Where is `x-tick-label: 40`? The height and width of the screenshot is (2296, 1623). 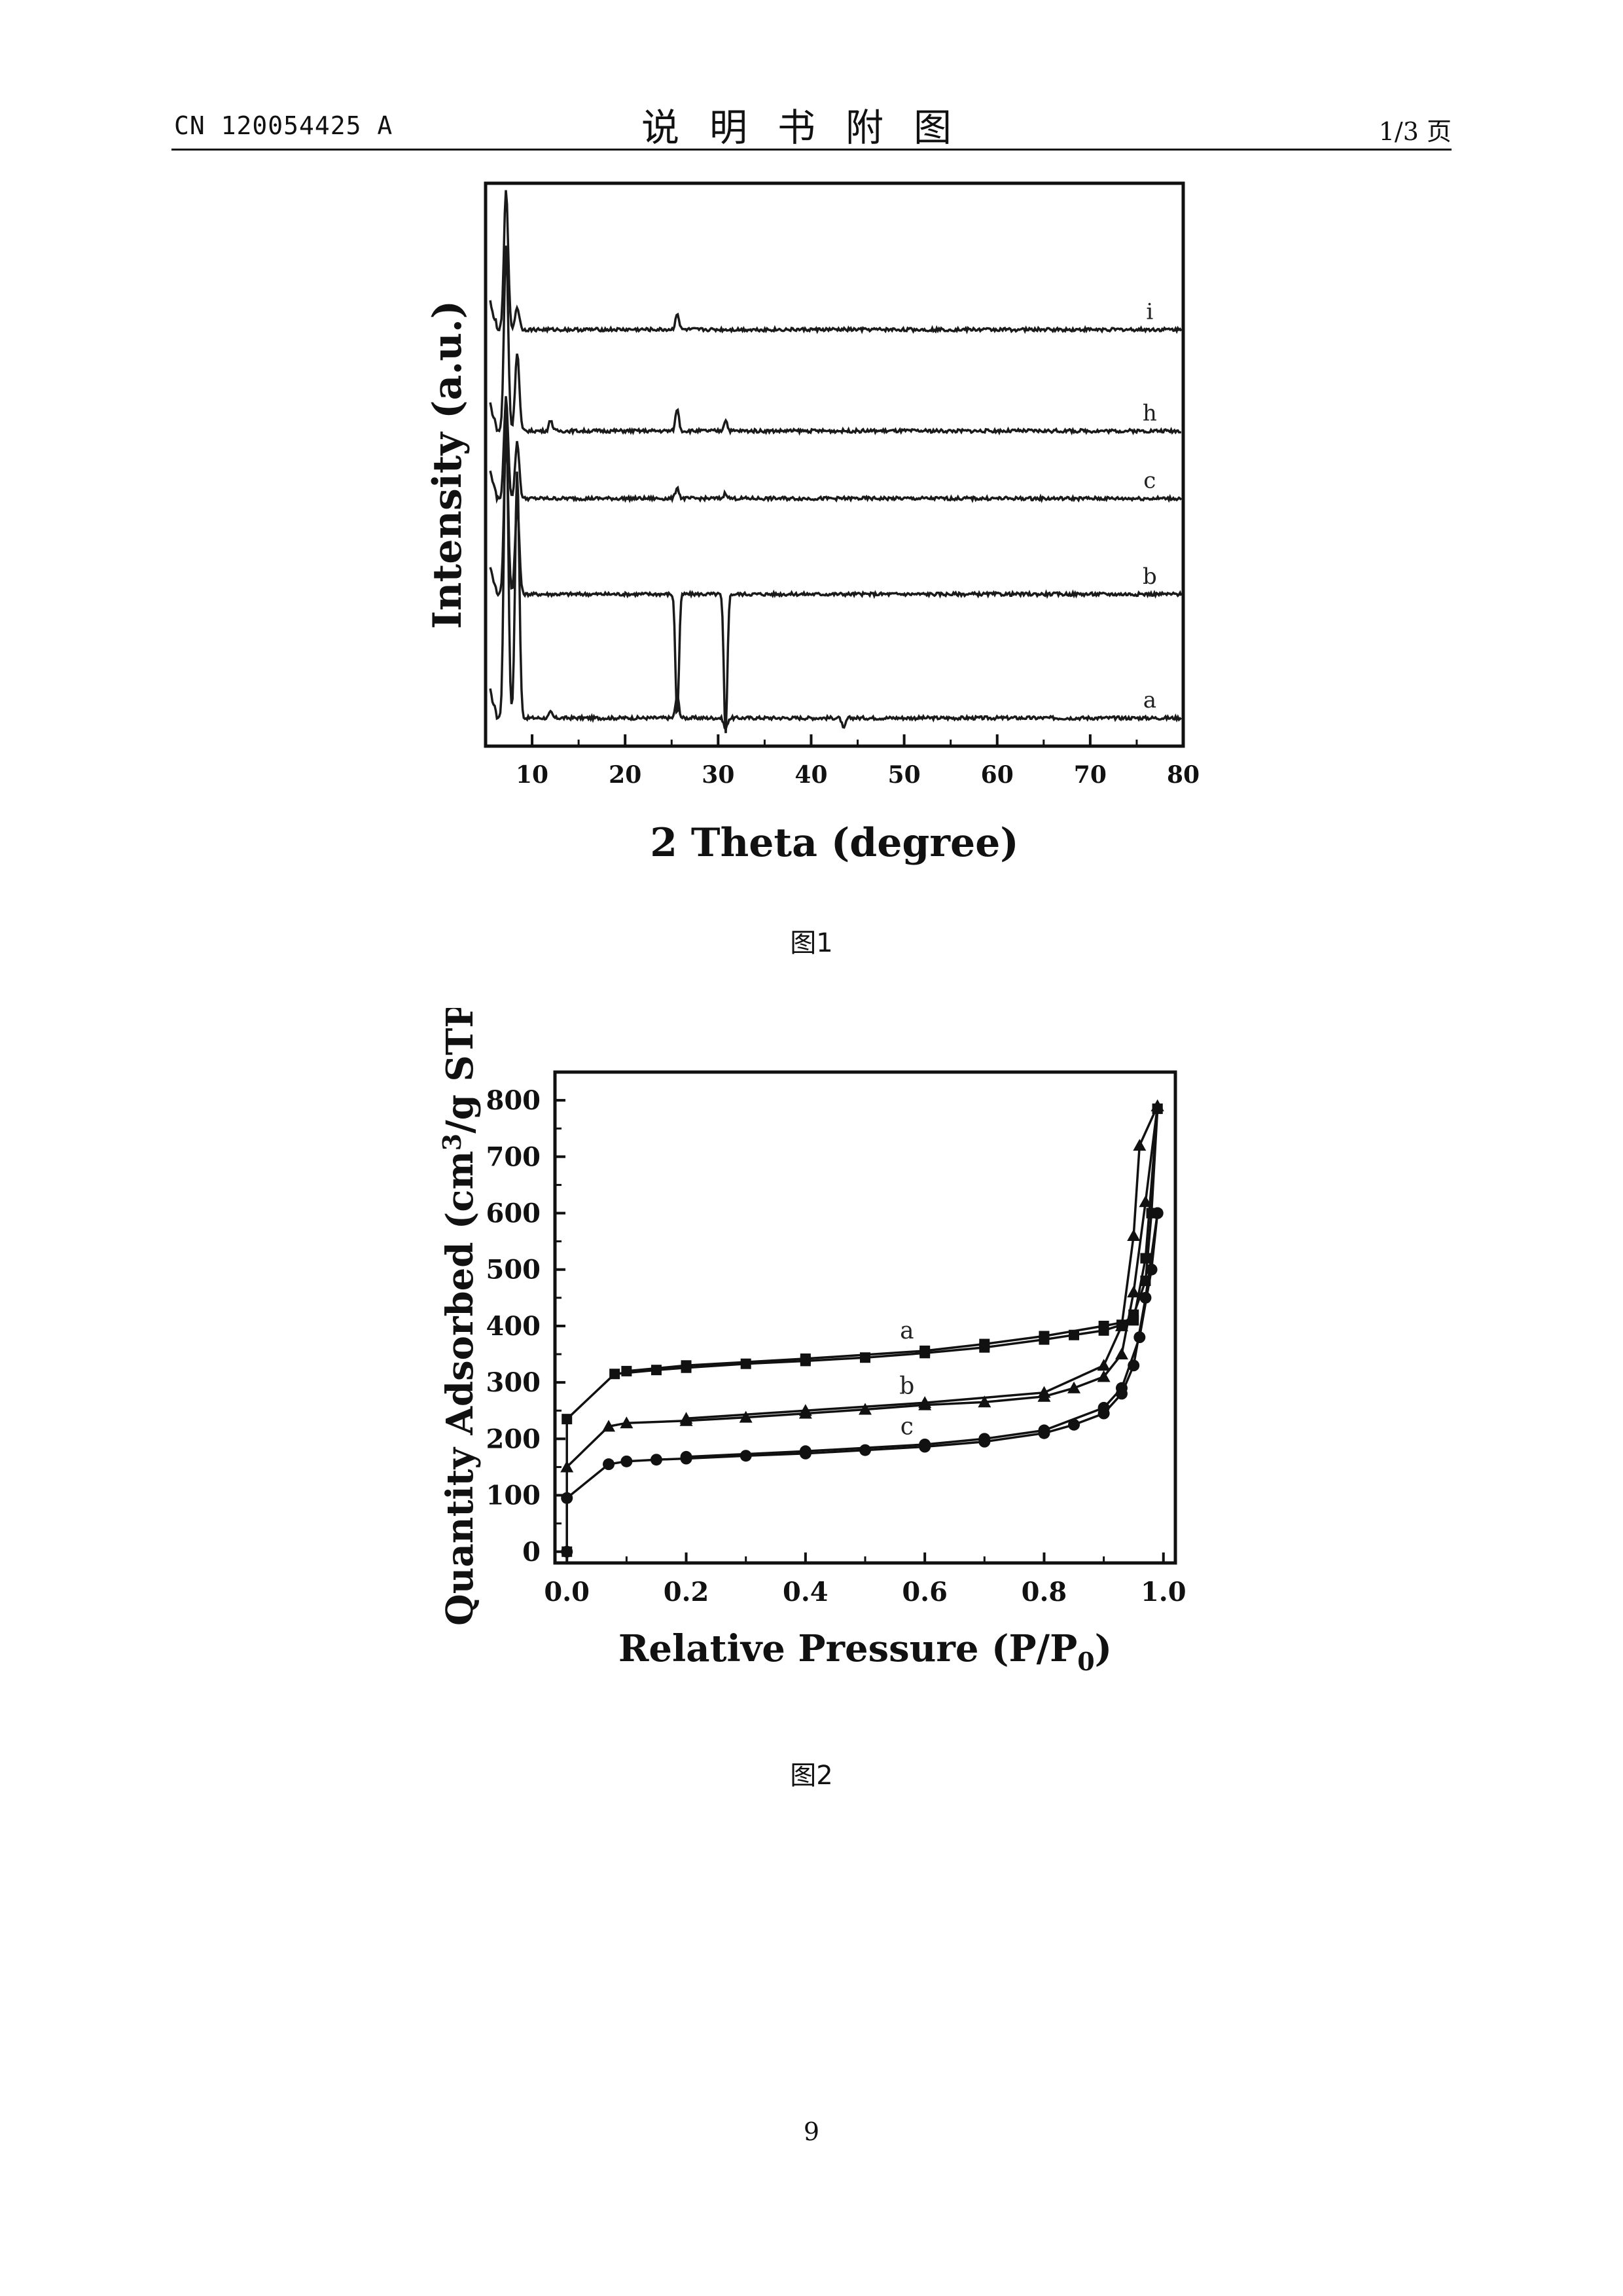
x-tick-label: 40 is located at coordinates (810, 775).